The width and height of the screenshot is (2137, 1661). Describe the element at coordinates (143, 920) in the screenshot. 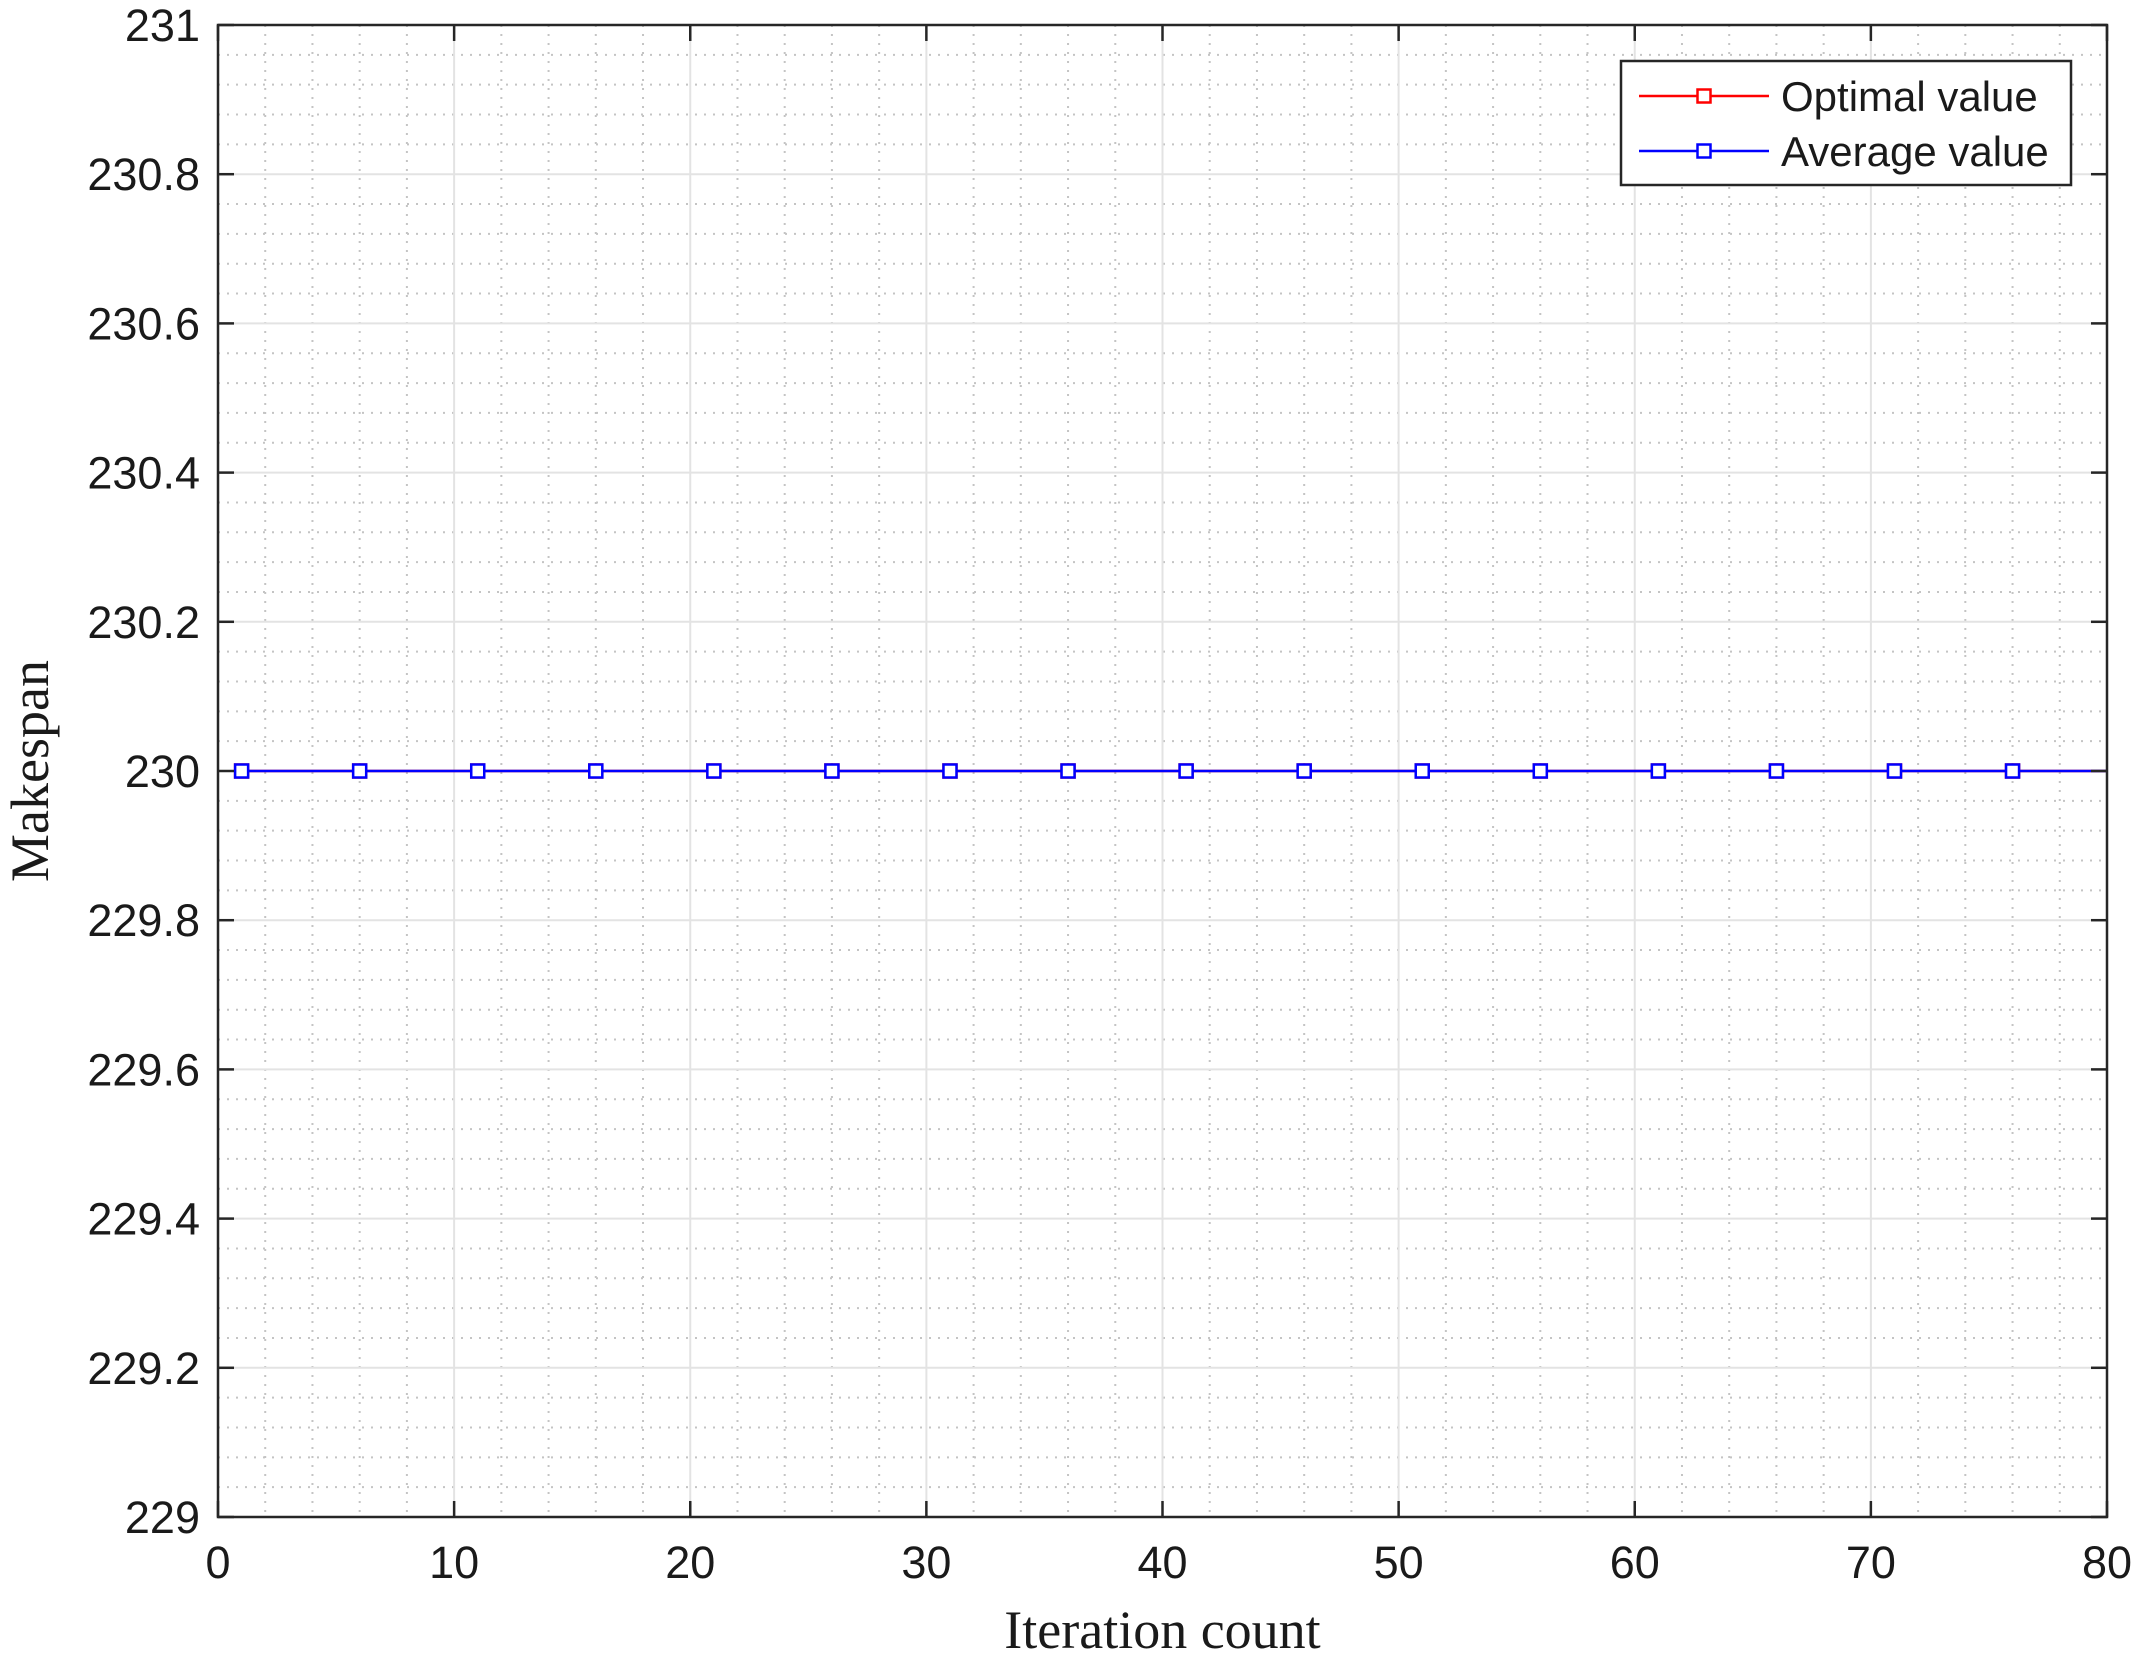

I see `y-tick-label: 229.8` at that location.